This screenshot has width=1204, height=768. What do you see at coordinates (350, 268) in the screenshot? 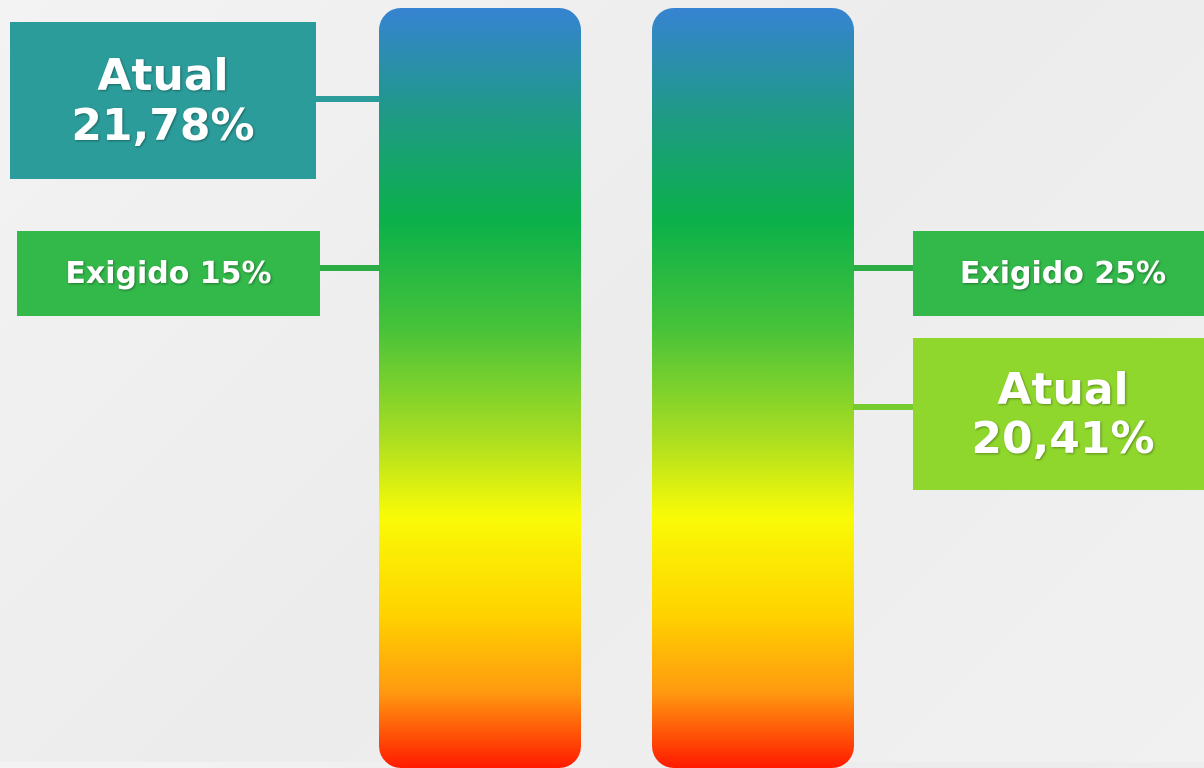
I see `left-required-connector` at bounding box center [350, 268].